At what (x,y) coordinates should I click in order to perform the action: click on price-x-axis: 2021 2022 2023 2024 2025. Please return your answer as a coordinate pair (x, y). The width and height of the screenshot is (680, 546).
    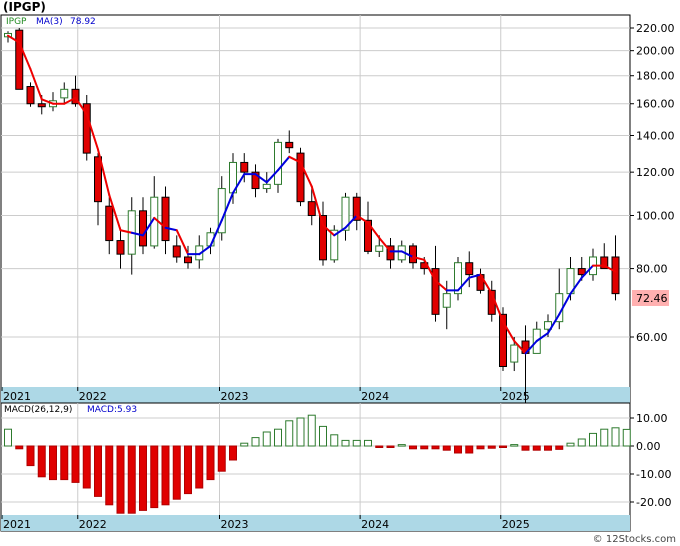
    Looking at the image, I should click on (265, 395).